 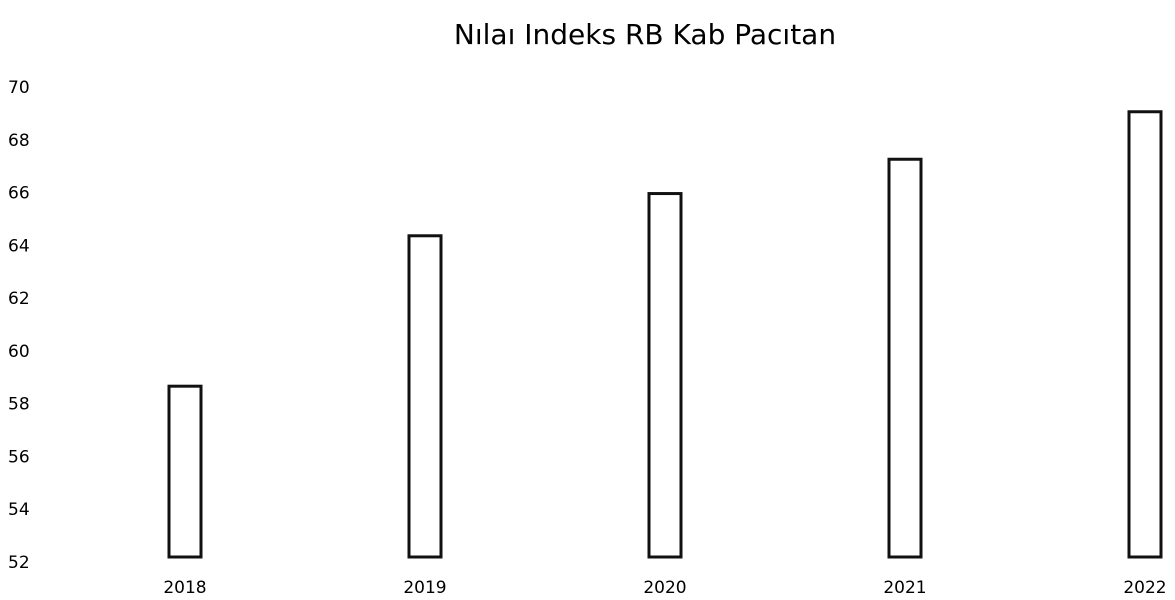 What do you see at coordinates (19, 194) in the screenshot?
I see `y-tick-label: 66` at bounding box center [19, 194].